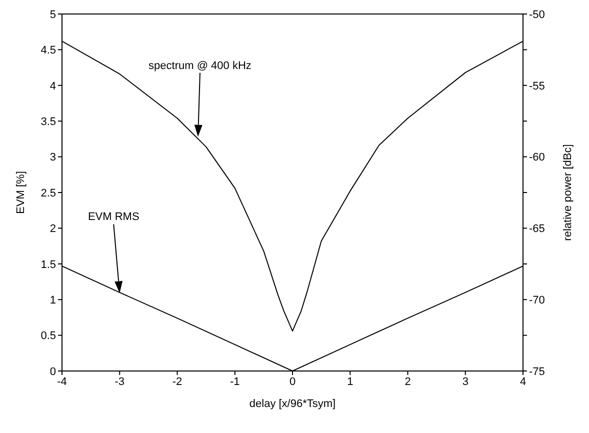 The height and width of the screenshot is (433, 589). What do you see at coordinates (53, 86) in the screenshot?
I see `y-tick-label: 4` at bounding box center [53, 86].